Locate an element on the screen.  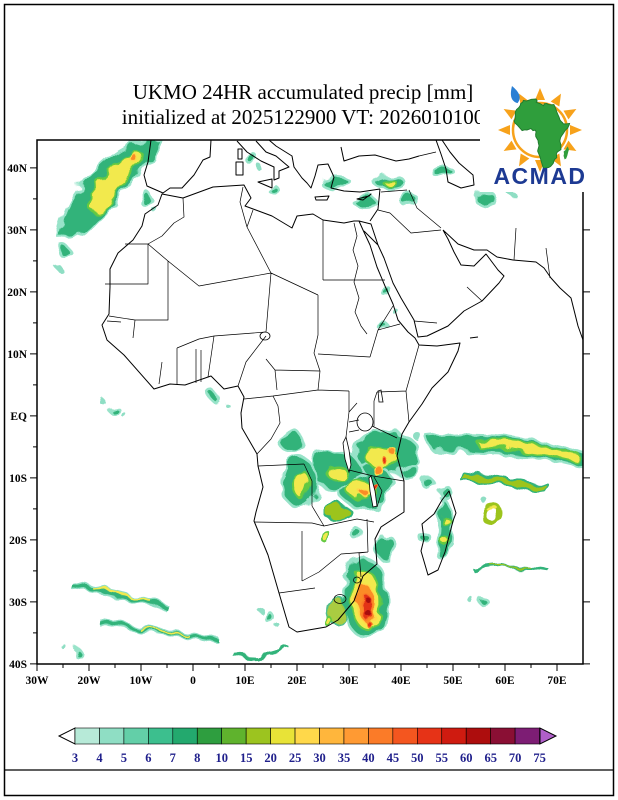
colorbar-label: 4 is located at coordinates (99, 758).